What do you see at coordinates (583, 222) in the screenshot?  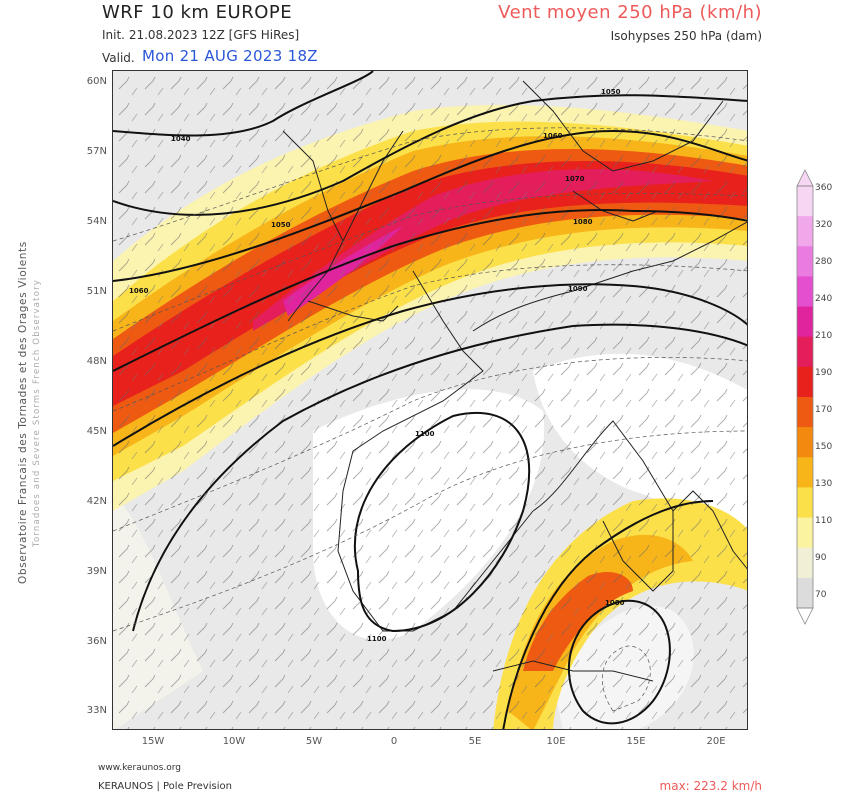 I see `contour-label-1080: 1080` at bounding box center [583, 222].